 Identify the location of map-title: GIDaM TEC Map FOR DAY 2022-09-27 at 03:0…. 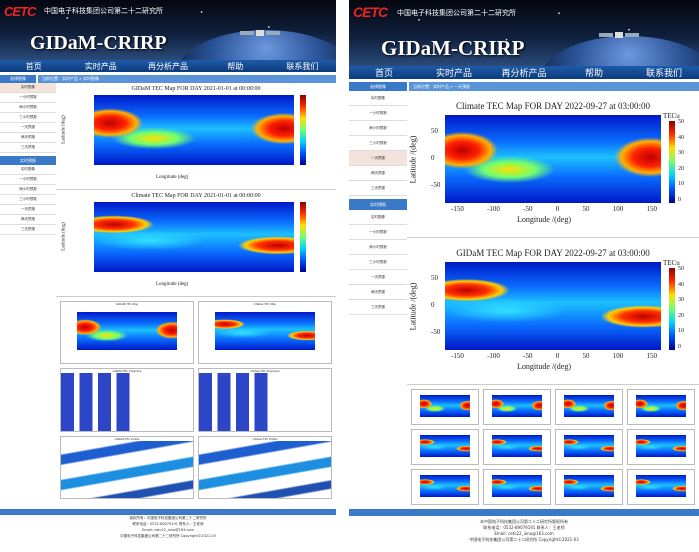
(553, 253).